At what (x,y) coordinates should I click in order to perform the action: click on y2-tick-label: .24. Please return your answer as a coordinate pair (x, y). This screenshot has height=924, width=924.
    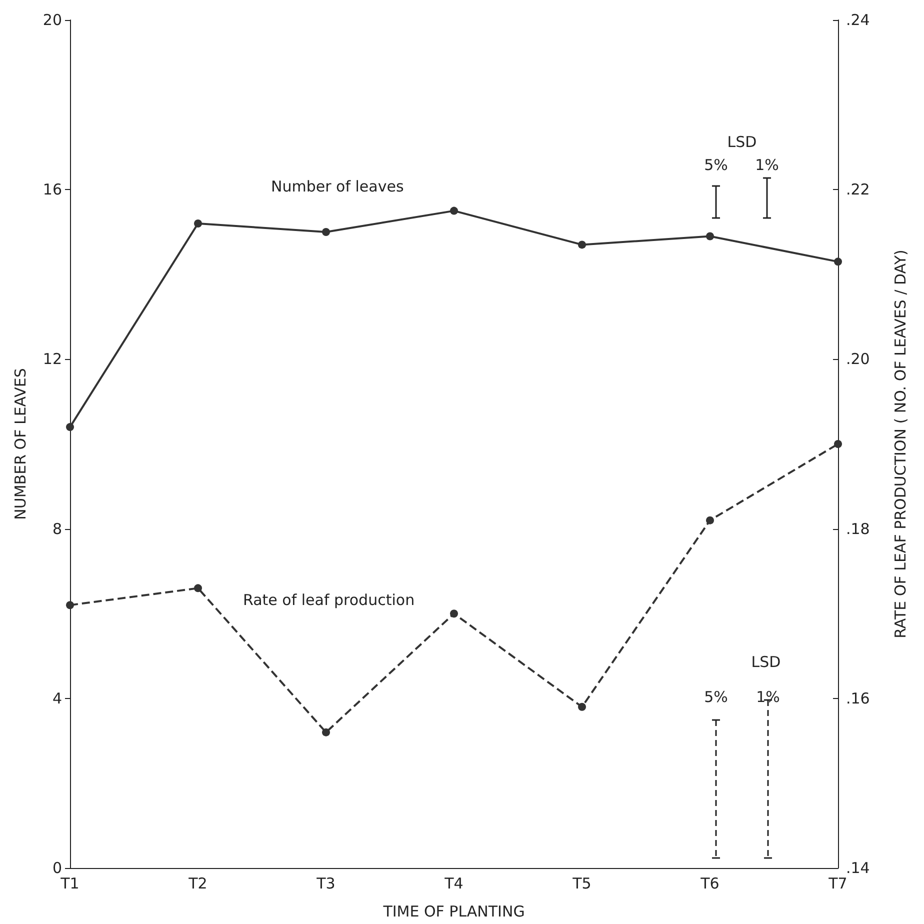
    Looking at the image, I should click on (858, 20).